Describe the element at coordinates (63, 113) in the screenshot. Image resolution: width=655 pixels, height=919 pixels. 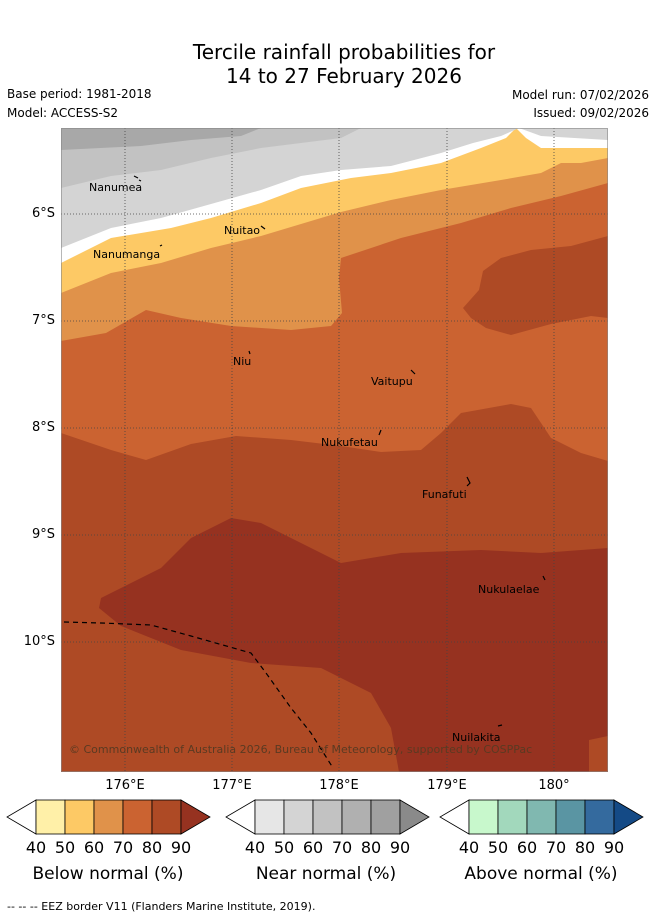
I see `model-name: Model: ACCESS-S2` at that location.